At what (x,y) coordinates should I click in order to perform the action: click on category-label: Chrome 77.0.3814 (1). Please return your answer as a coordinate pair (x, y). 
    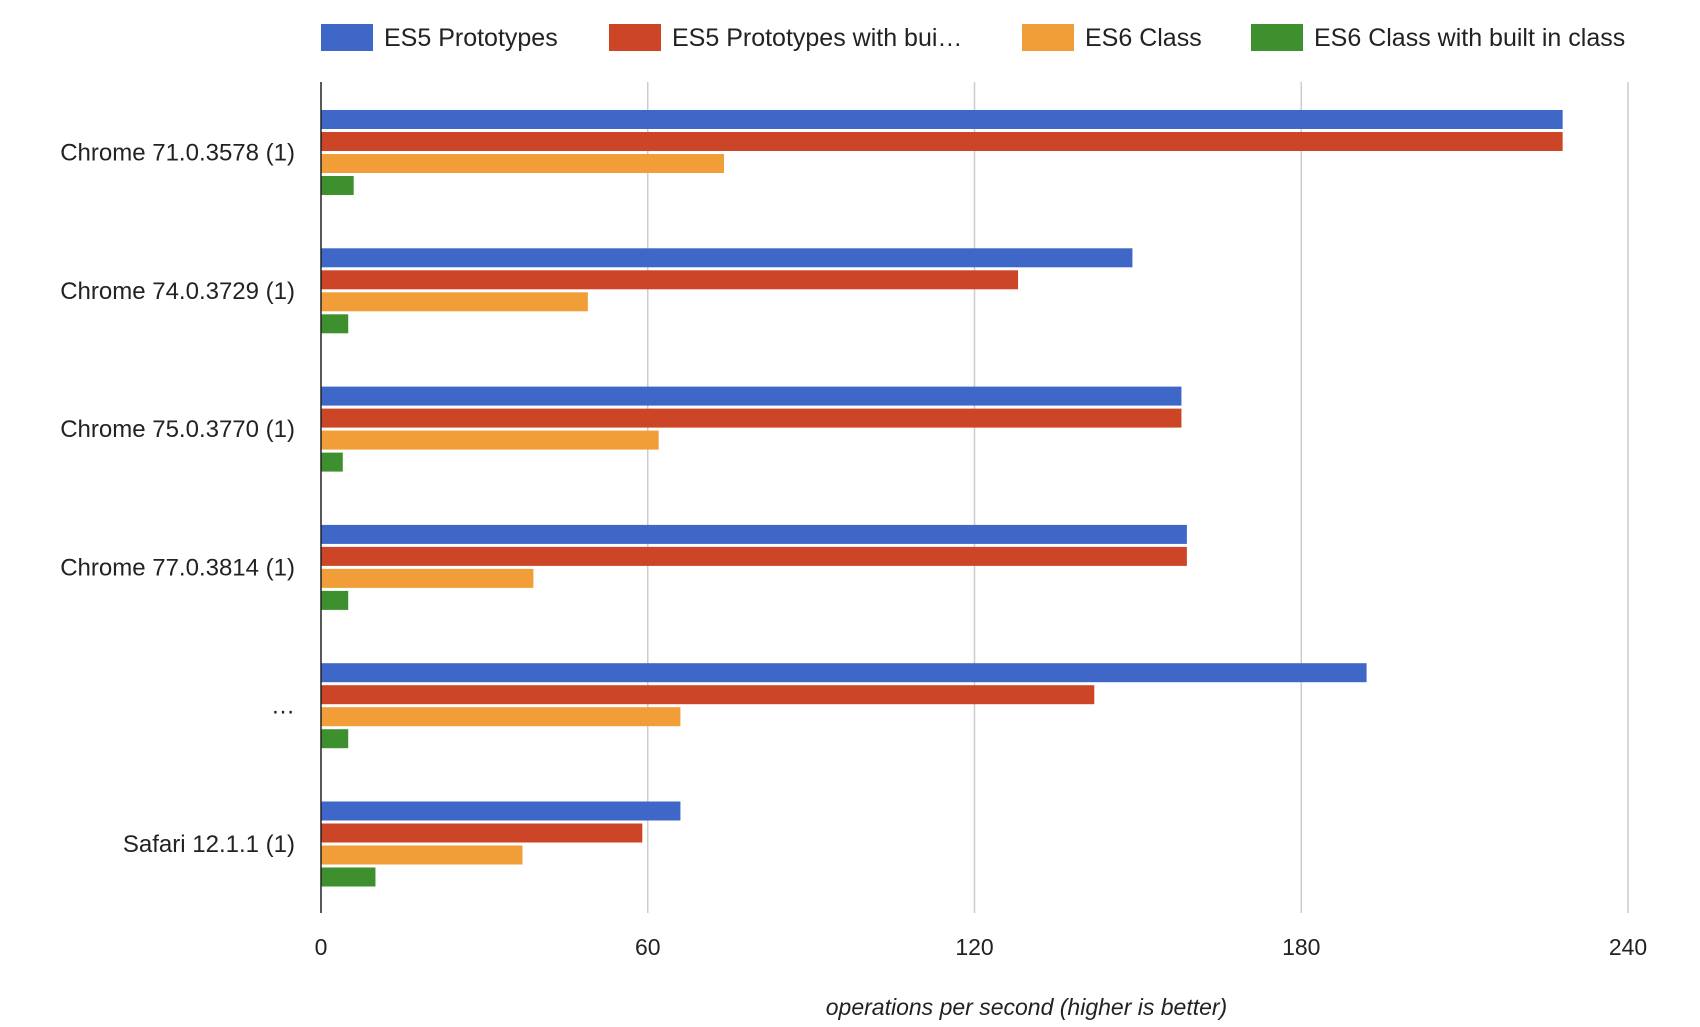
    Looking at the image, I should click on (177, 567).